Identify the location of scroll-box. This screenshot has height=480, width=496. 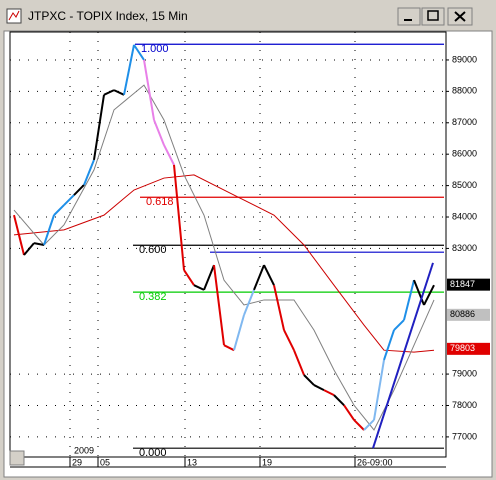
(17, 458).